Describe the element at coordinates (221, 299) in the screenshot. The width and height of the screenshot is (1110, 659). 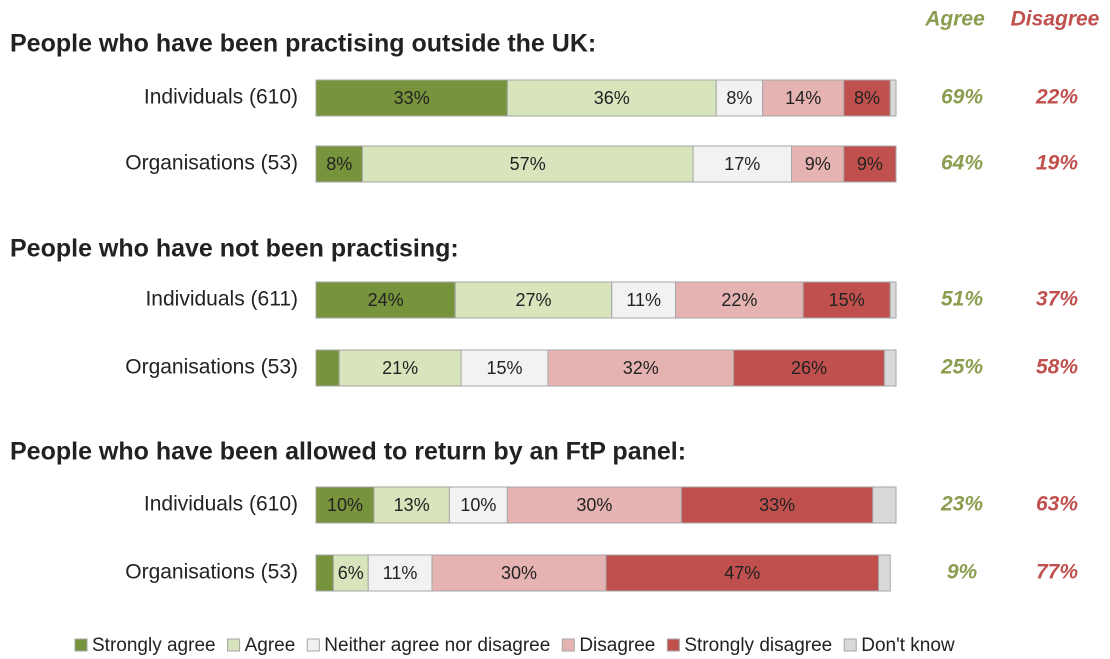
I see `row-label: Individuals (611)` at that location.